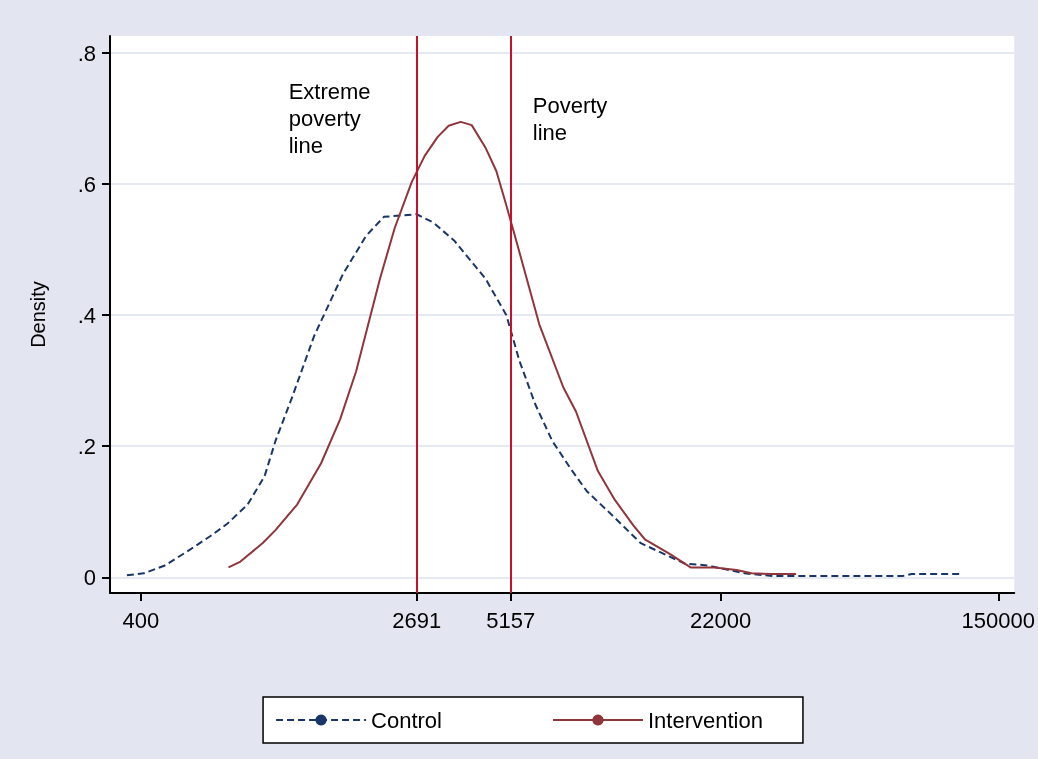 The width and height of the screenshot is (1038, 759). I want to click on y-tick-label: .4, so click(86, 315).